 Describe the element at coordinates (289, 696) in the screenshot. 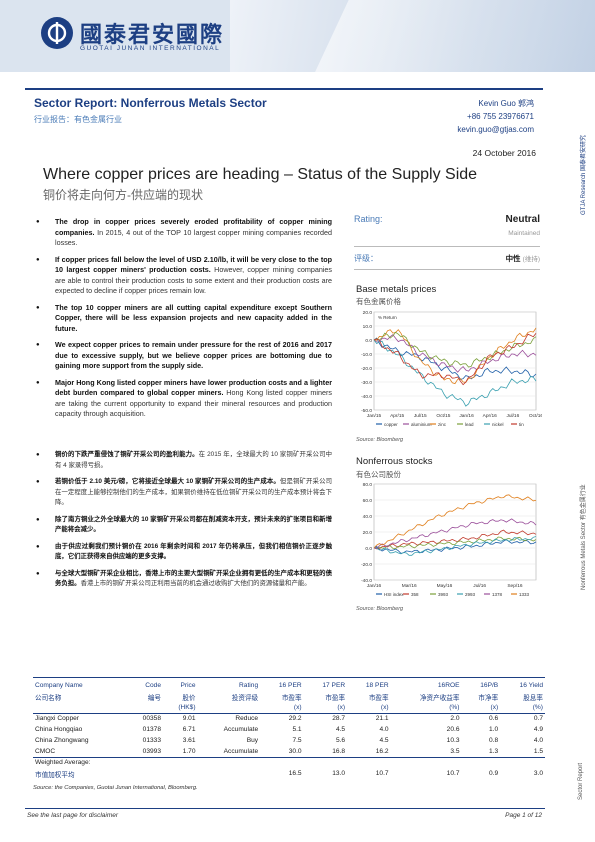

I see `table-header-row: 公司名称 编号 股价 投资评级 市盈率 市盈率 市盈率 净资产收益率 市净率 股息率` at that location.